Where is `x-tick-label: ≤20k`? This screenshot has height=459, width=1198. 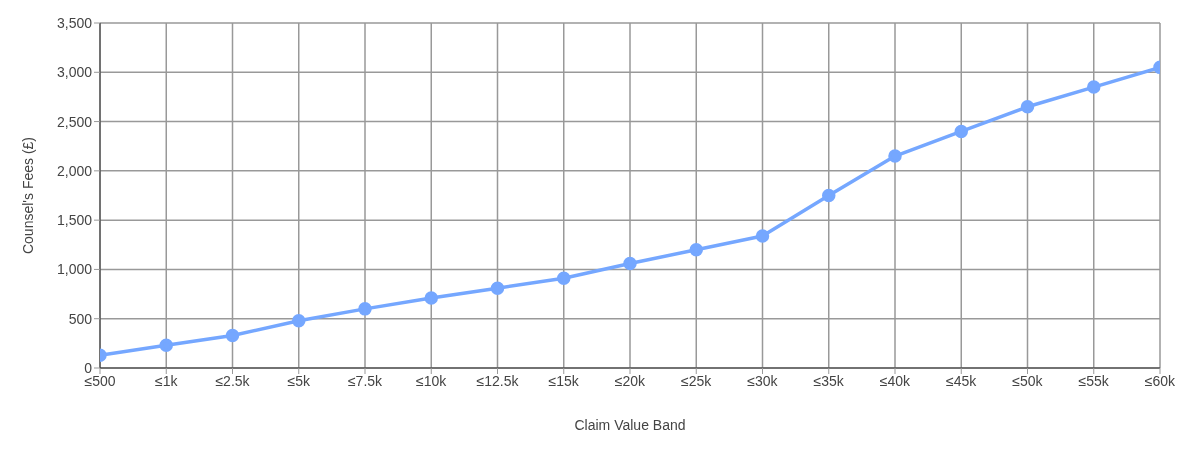 x-tick-label: ≤20k is located at coordinates (630, 380).